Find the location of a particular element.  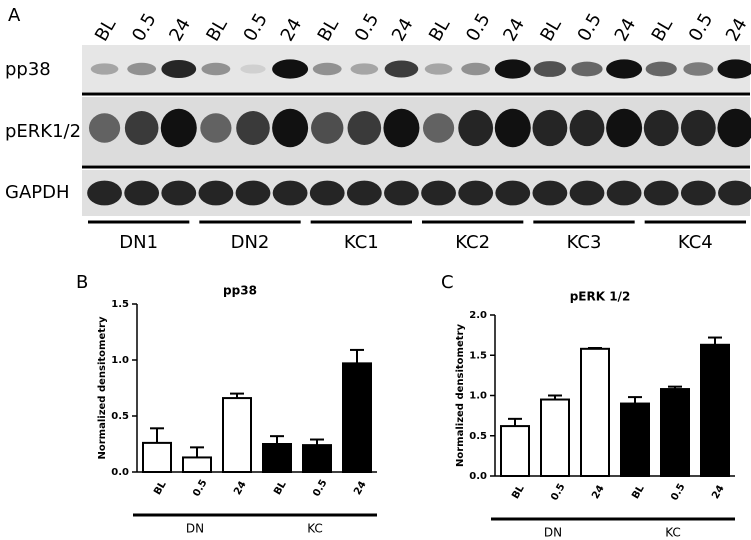

group-label: DN is located at coordinates (195, 529).